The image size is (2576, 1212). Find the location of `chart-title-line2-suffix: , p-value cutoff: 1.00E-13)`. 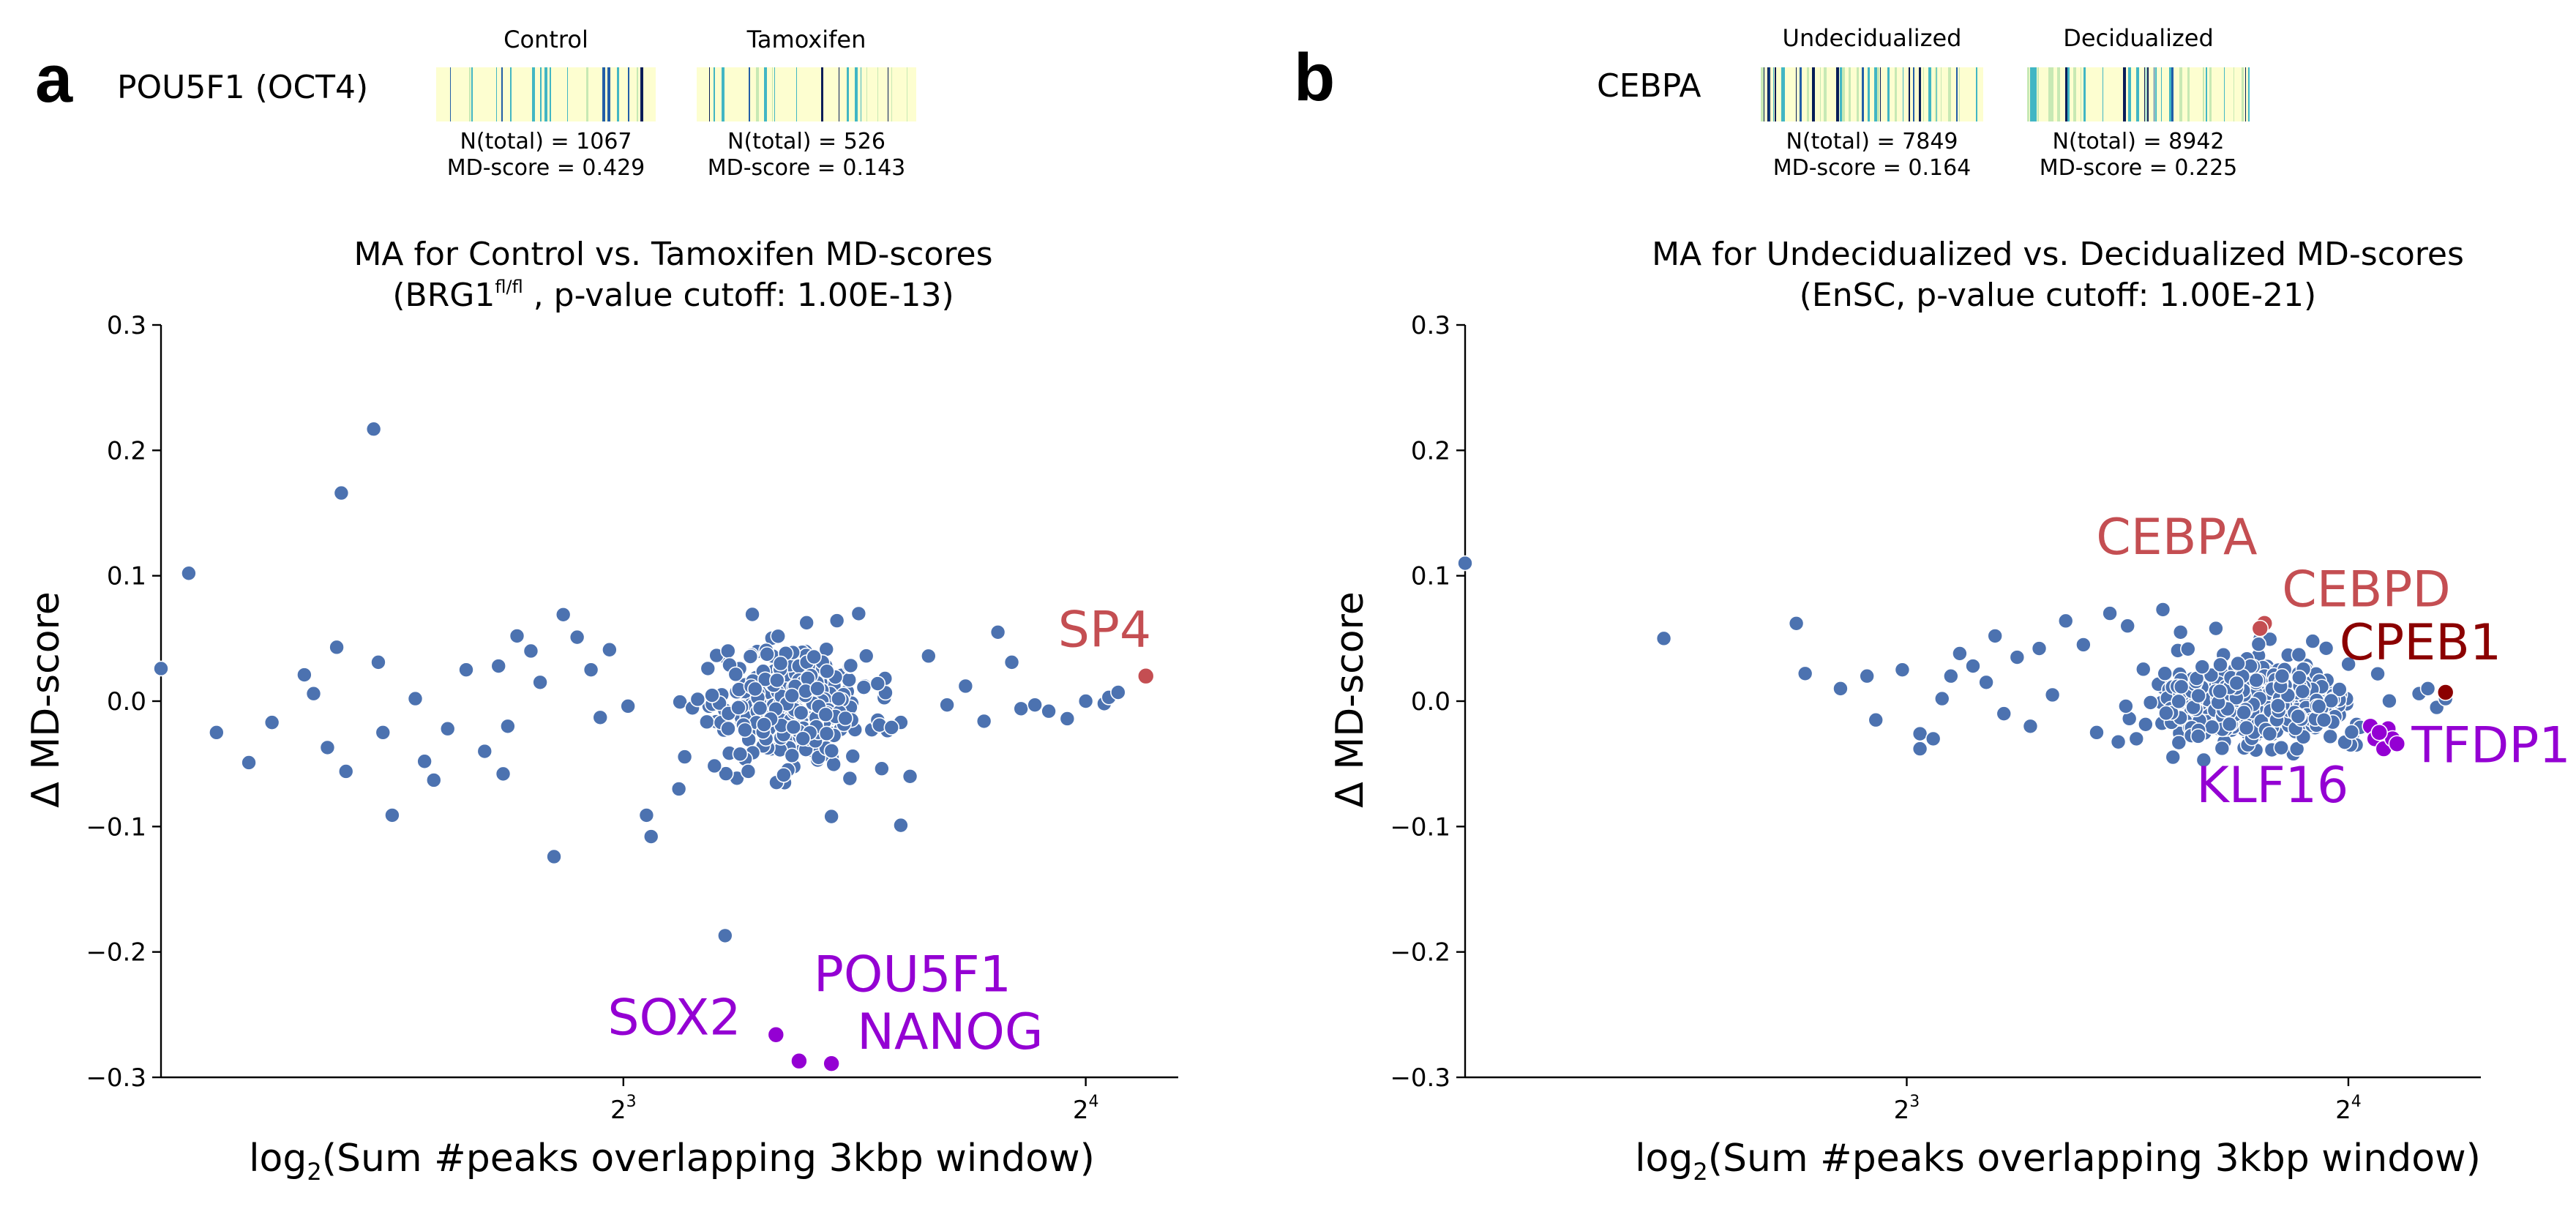

chart-title-line2-suffix: , p-value cutoff: 1.00E-13) is located at coordinates (738, 296).